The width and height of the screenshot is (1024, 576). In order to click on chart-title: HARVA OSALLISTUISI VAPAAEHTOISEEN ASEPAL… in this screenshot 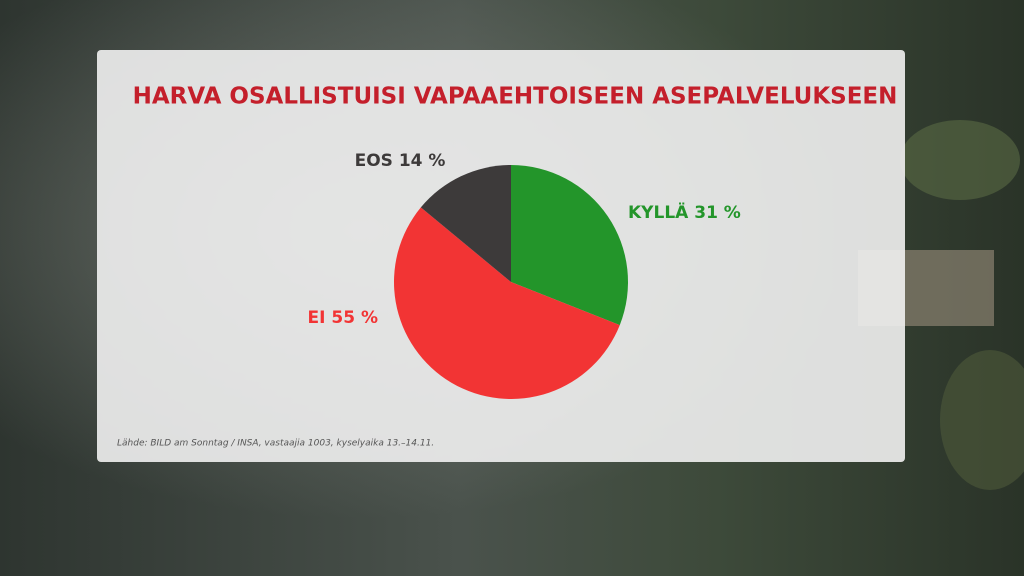, I will do `click(515, 97)`.